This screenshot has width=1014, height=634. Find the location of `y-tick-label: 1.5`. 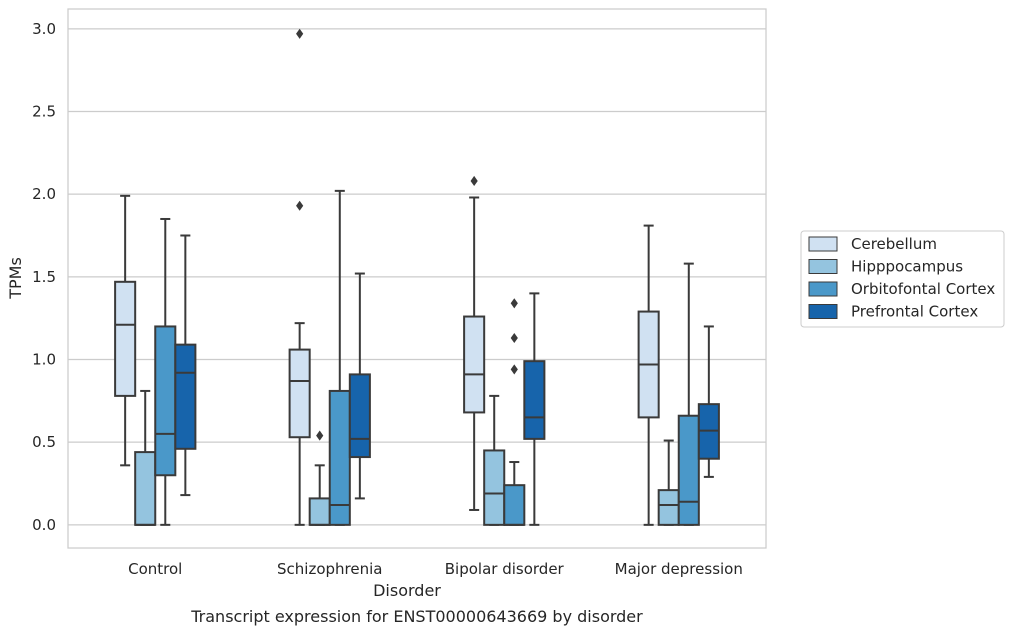

y-tick-label: 1.5 is located at coordinates (44, 277).